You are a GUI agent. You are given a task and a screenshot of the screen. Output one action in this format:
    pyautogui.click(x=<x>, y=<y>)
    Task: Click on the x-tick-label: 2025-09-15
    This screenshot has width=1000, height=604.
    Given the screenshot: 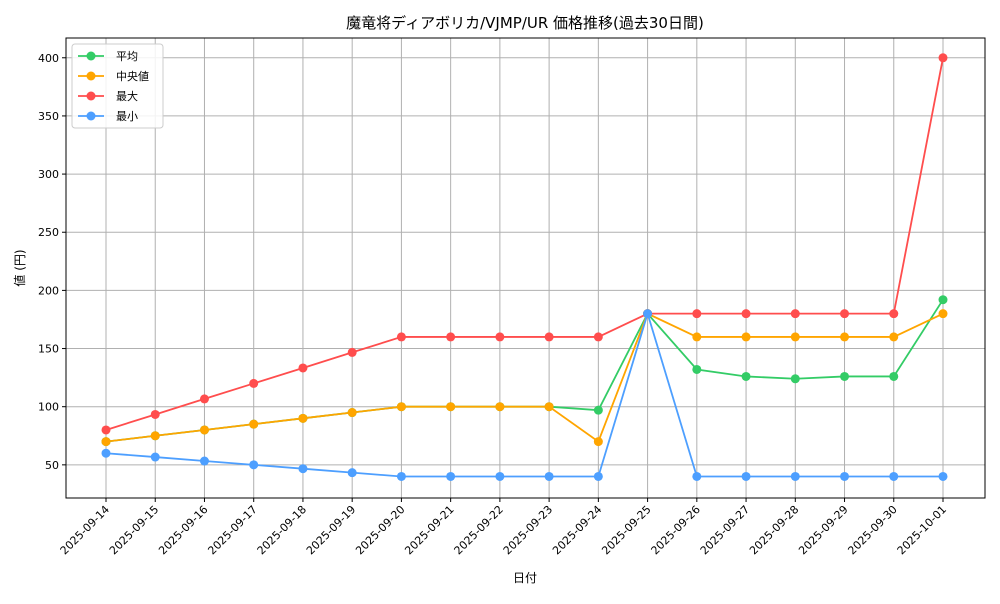 What is the action you would take?
    pyautogui.click(x=134, y=530)
    